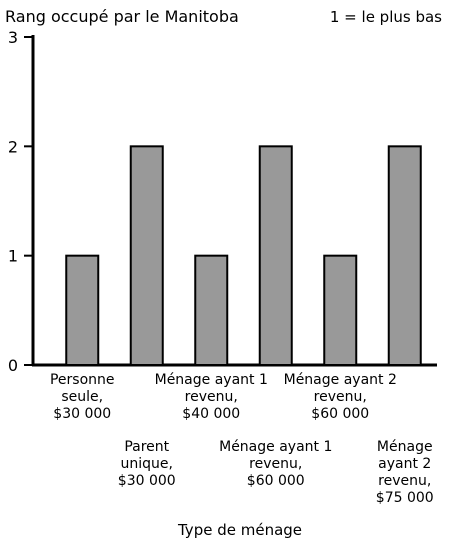 This screenshot has width=449, height=547. I want to click on annotation: 1 = le plus bas, so click(386, 17).